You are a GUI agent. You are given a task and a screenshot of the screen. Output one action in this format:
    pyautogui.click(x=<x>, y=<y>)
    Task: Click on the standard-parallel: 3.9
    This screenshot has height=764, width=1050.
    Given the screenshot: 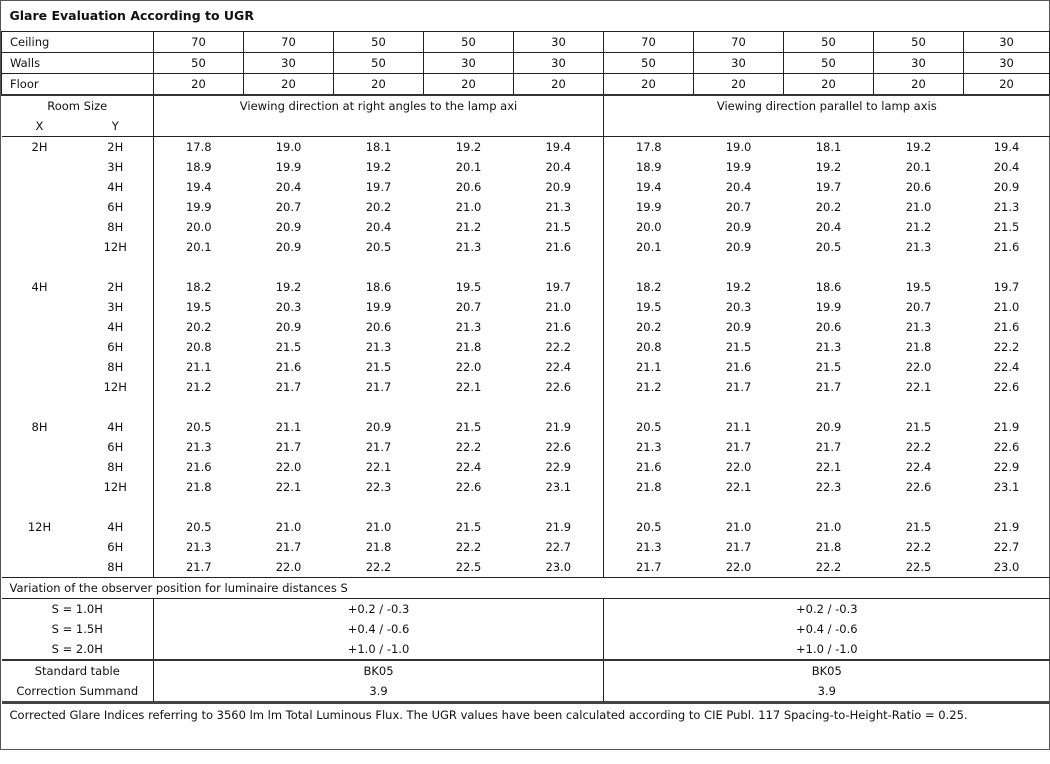 What is the action you would take?
    pyautogui.click(x=827, y=692)
    